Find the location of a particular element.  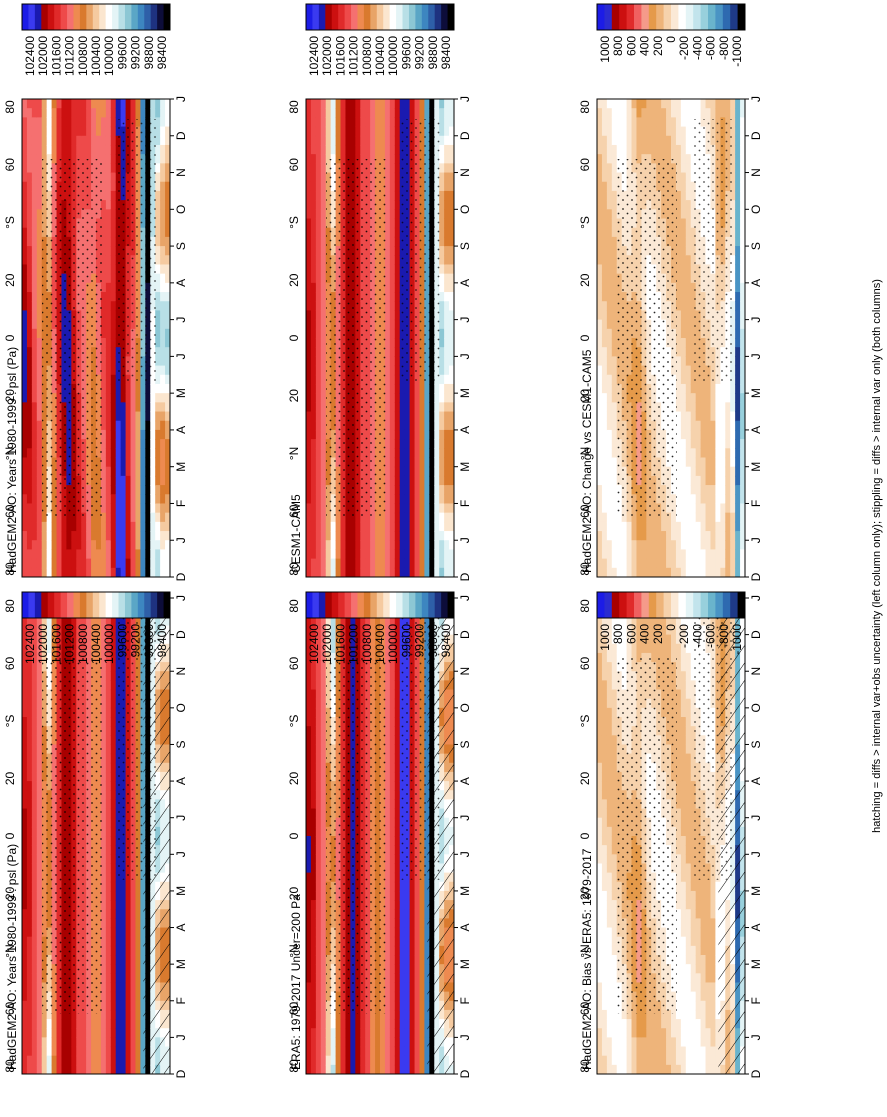

x-tick-label: F is located at coordinates (465, 503).